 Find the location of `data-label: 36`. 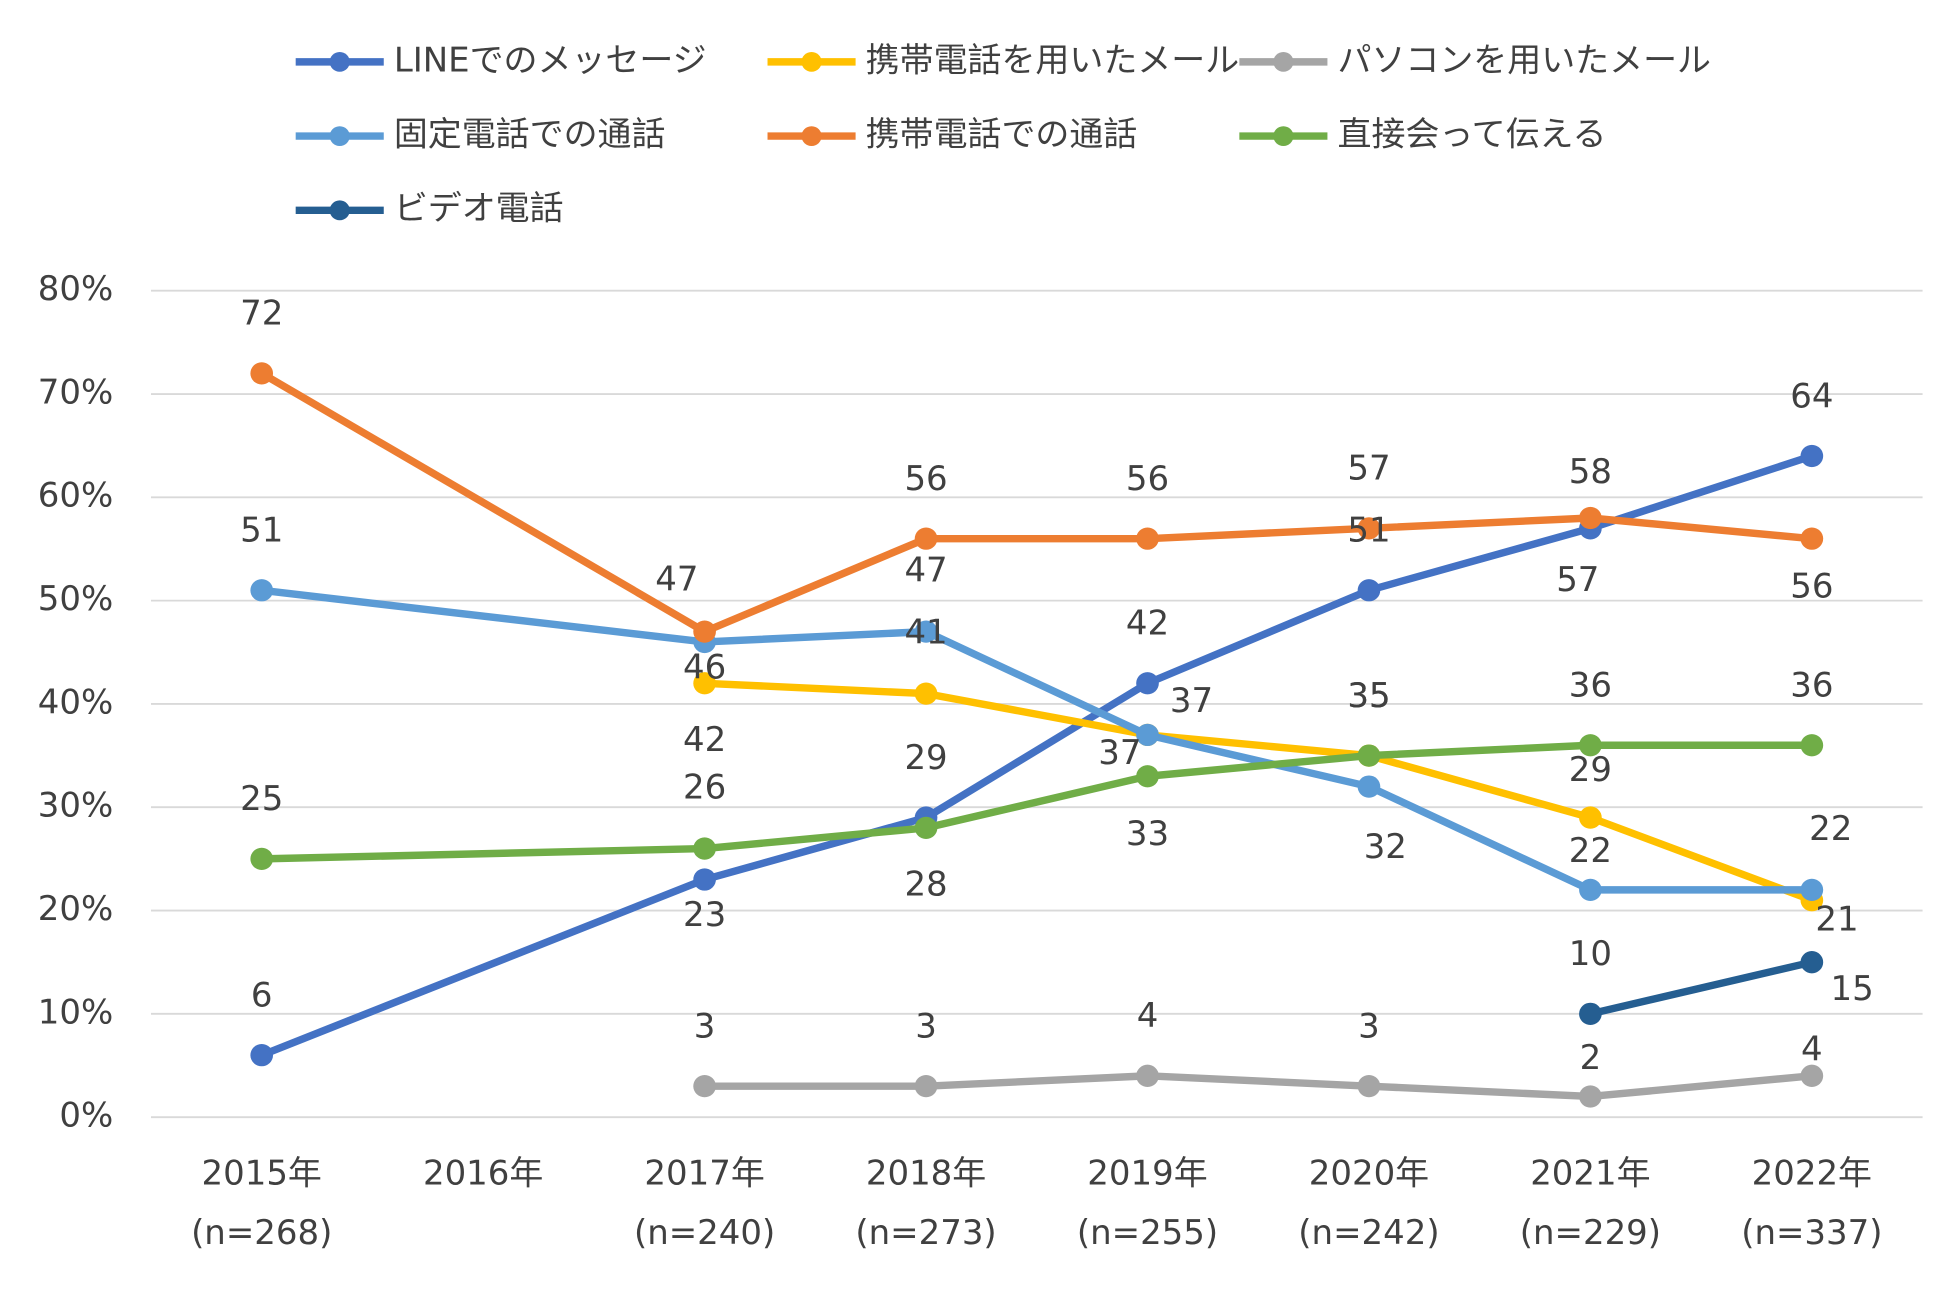

data-label: 36 is located at coordinates (1590, 685).